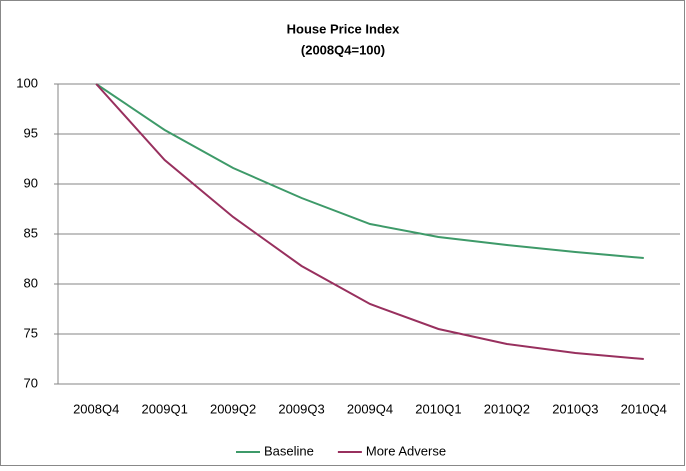 The width and height of the screenshot is (686, 471). I want to click on legend-label: Baseline, so click(289, 450).